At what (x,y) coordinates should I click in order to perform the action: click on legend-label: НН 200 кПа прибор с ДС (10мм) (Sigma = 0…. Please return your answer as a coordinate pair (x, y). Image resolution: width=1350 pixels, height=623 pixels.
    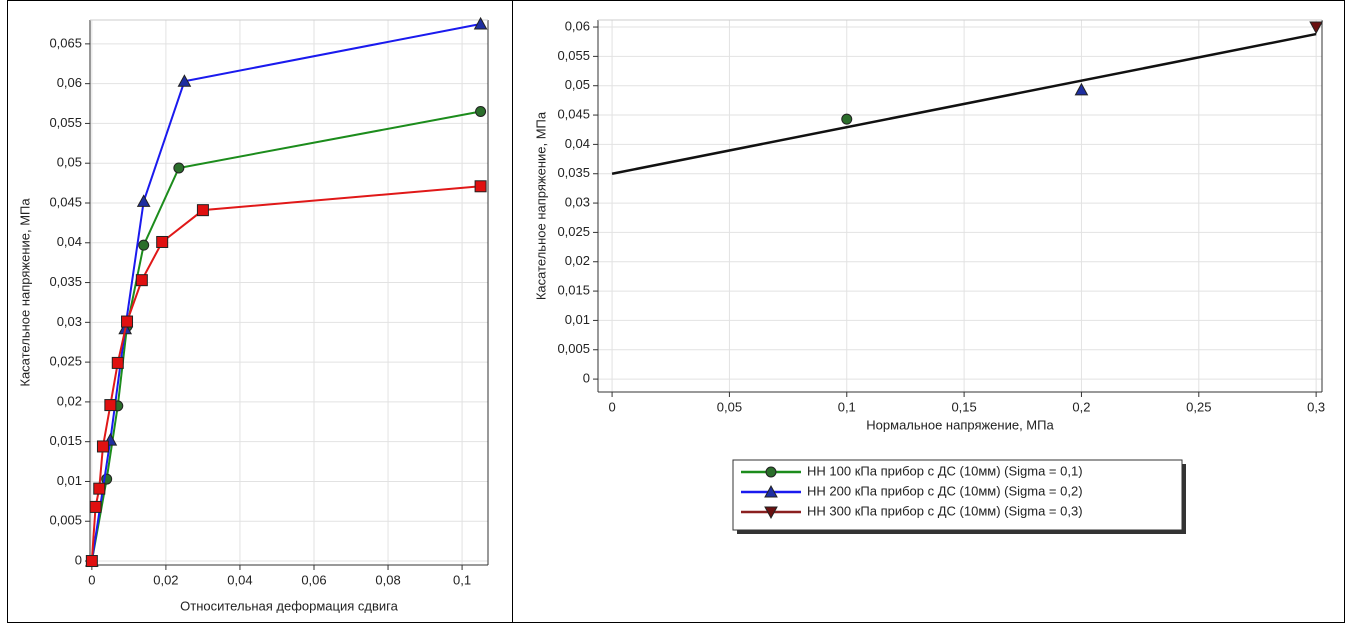
    Looking at the image, I should click on (945, 490).